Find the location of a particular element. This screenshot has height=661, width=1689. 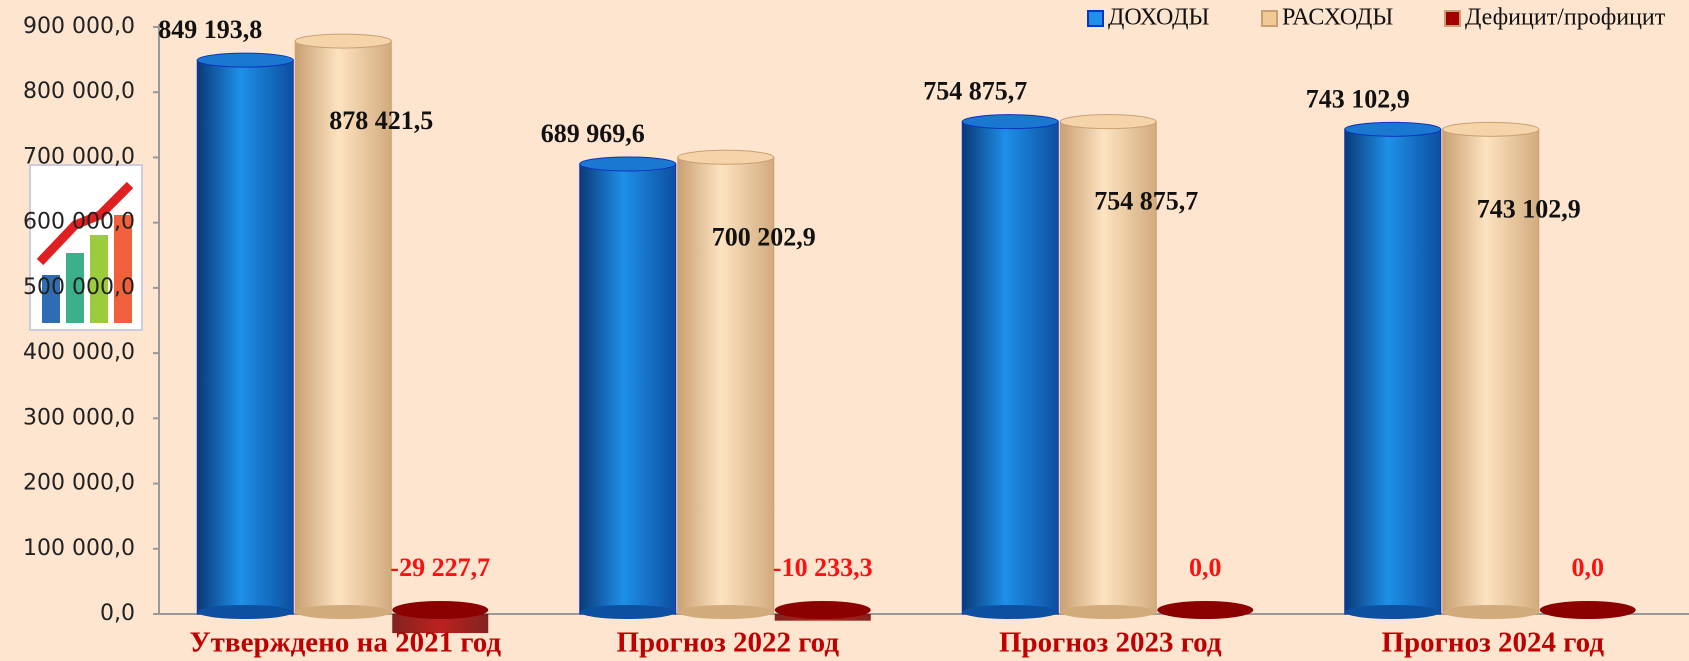

y-tick-label: 0,0 is located at coordinates (117, 613).